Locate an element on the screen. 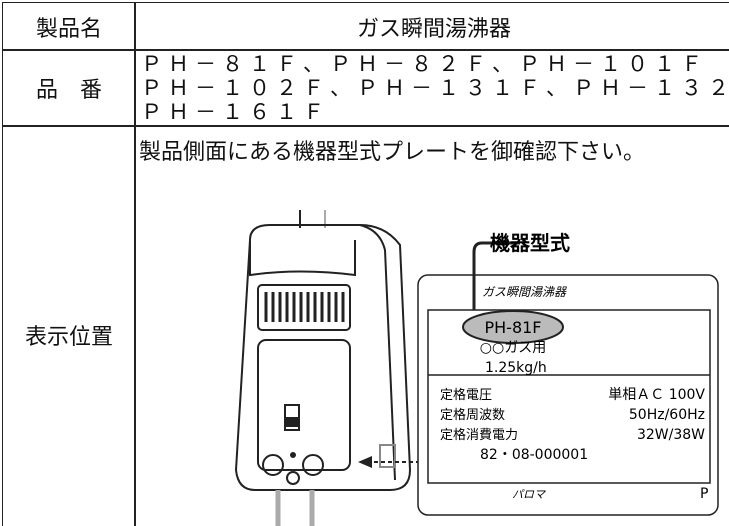 This screenshot has width=729, height=526. highlight is located at coordinates (513, 327).